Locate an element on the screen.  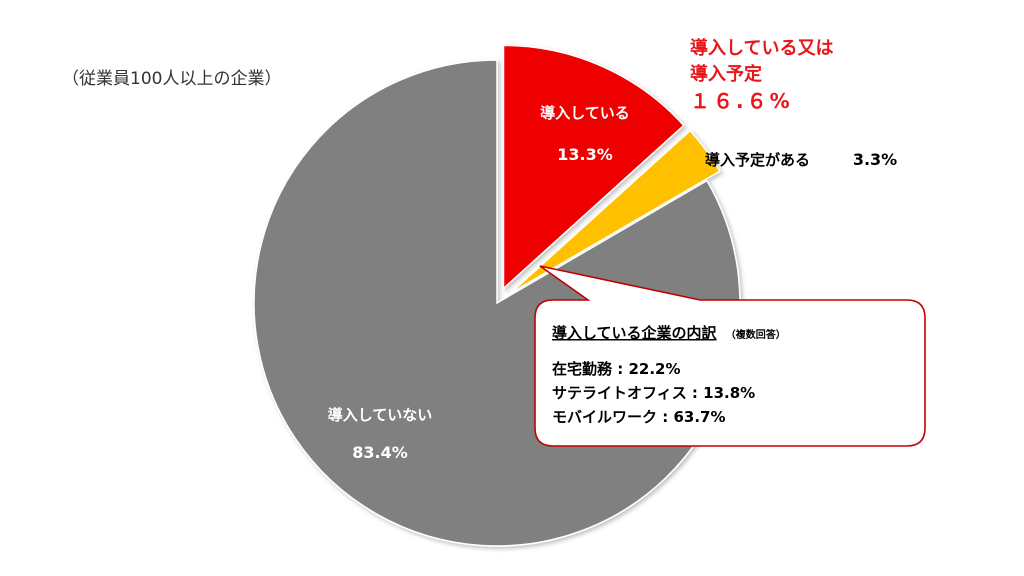
group-callout: 導入している又は 導入予定 １６.６% is located at coordinates (761, 75).